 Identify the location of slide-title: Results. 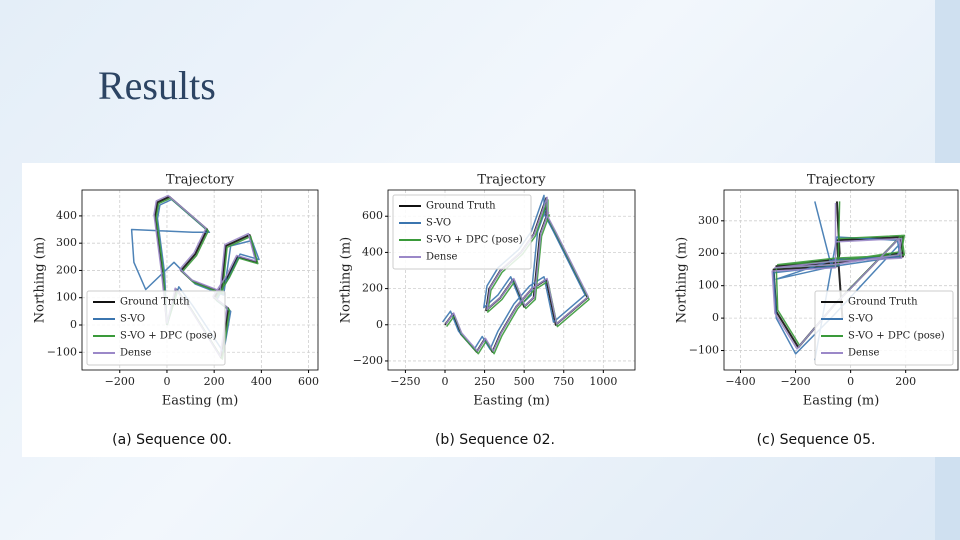
(157, 85).